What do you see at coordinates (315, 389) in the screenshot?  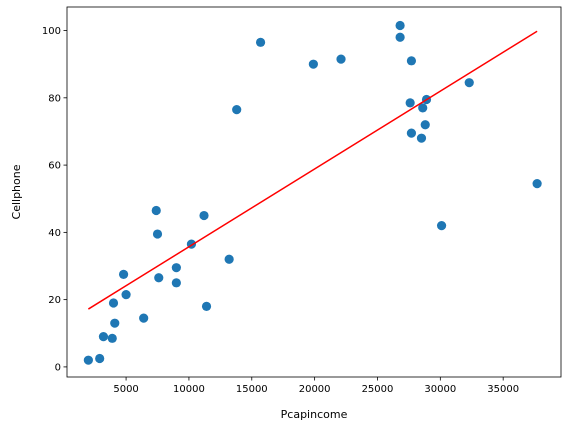 I see `x-tick-label: 20000` at bounding box center [315, 389].